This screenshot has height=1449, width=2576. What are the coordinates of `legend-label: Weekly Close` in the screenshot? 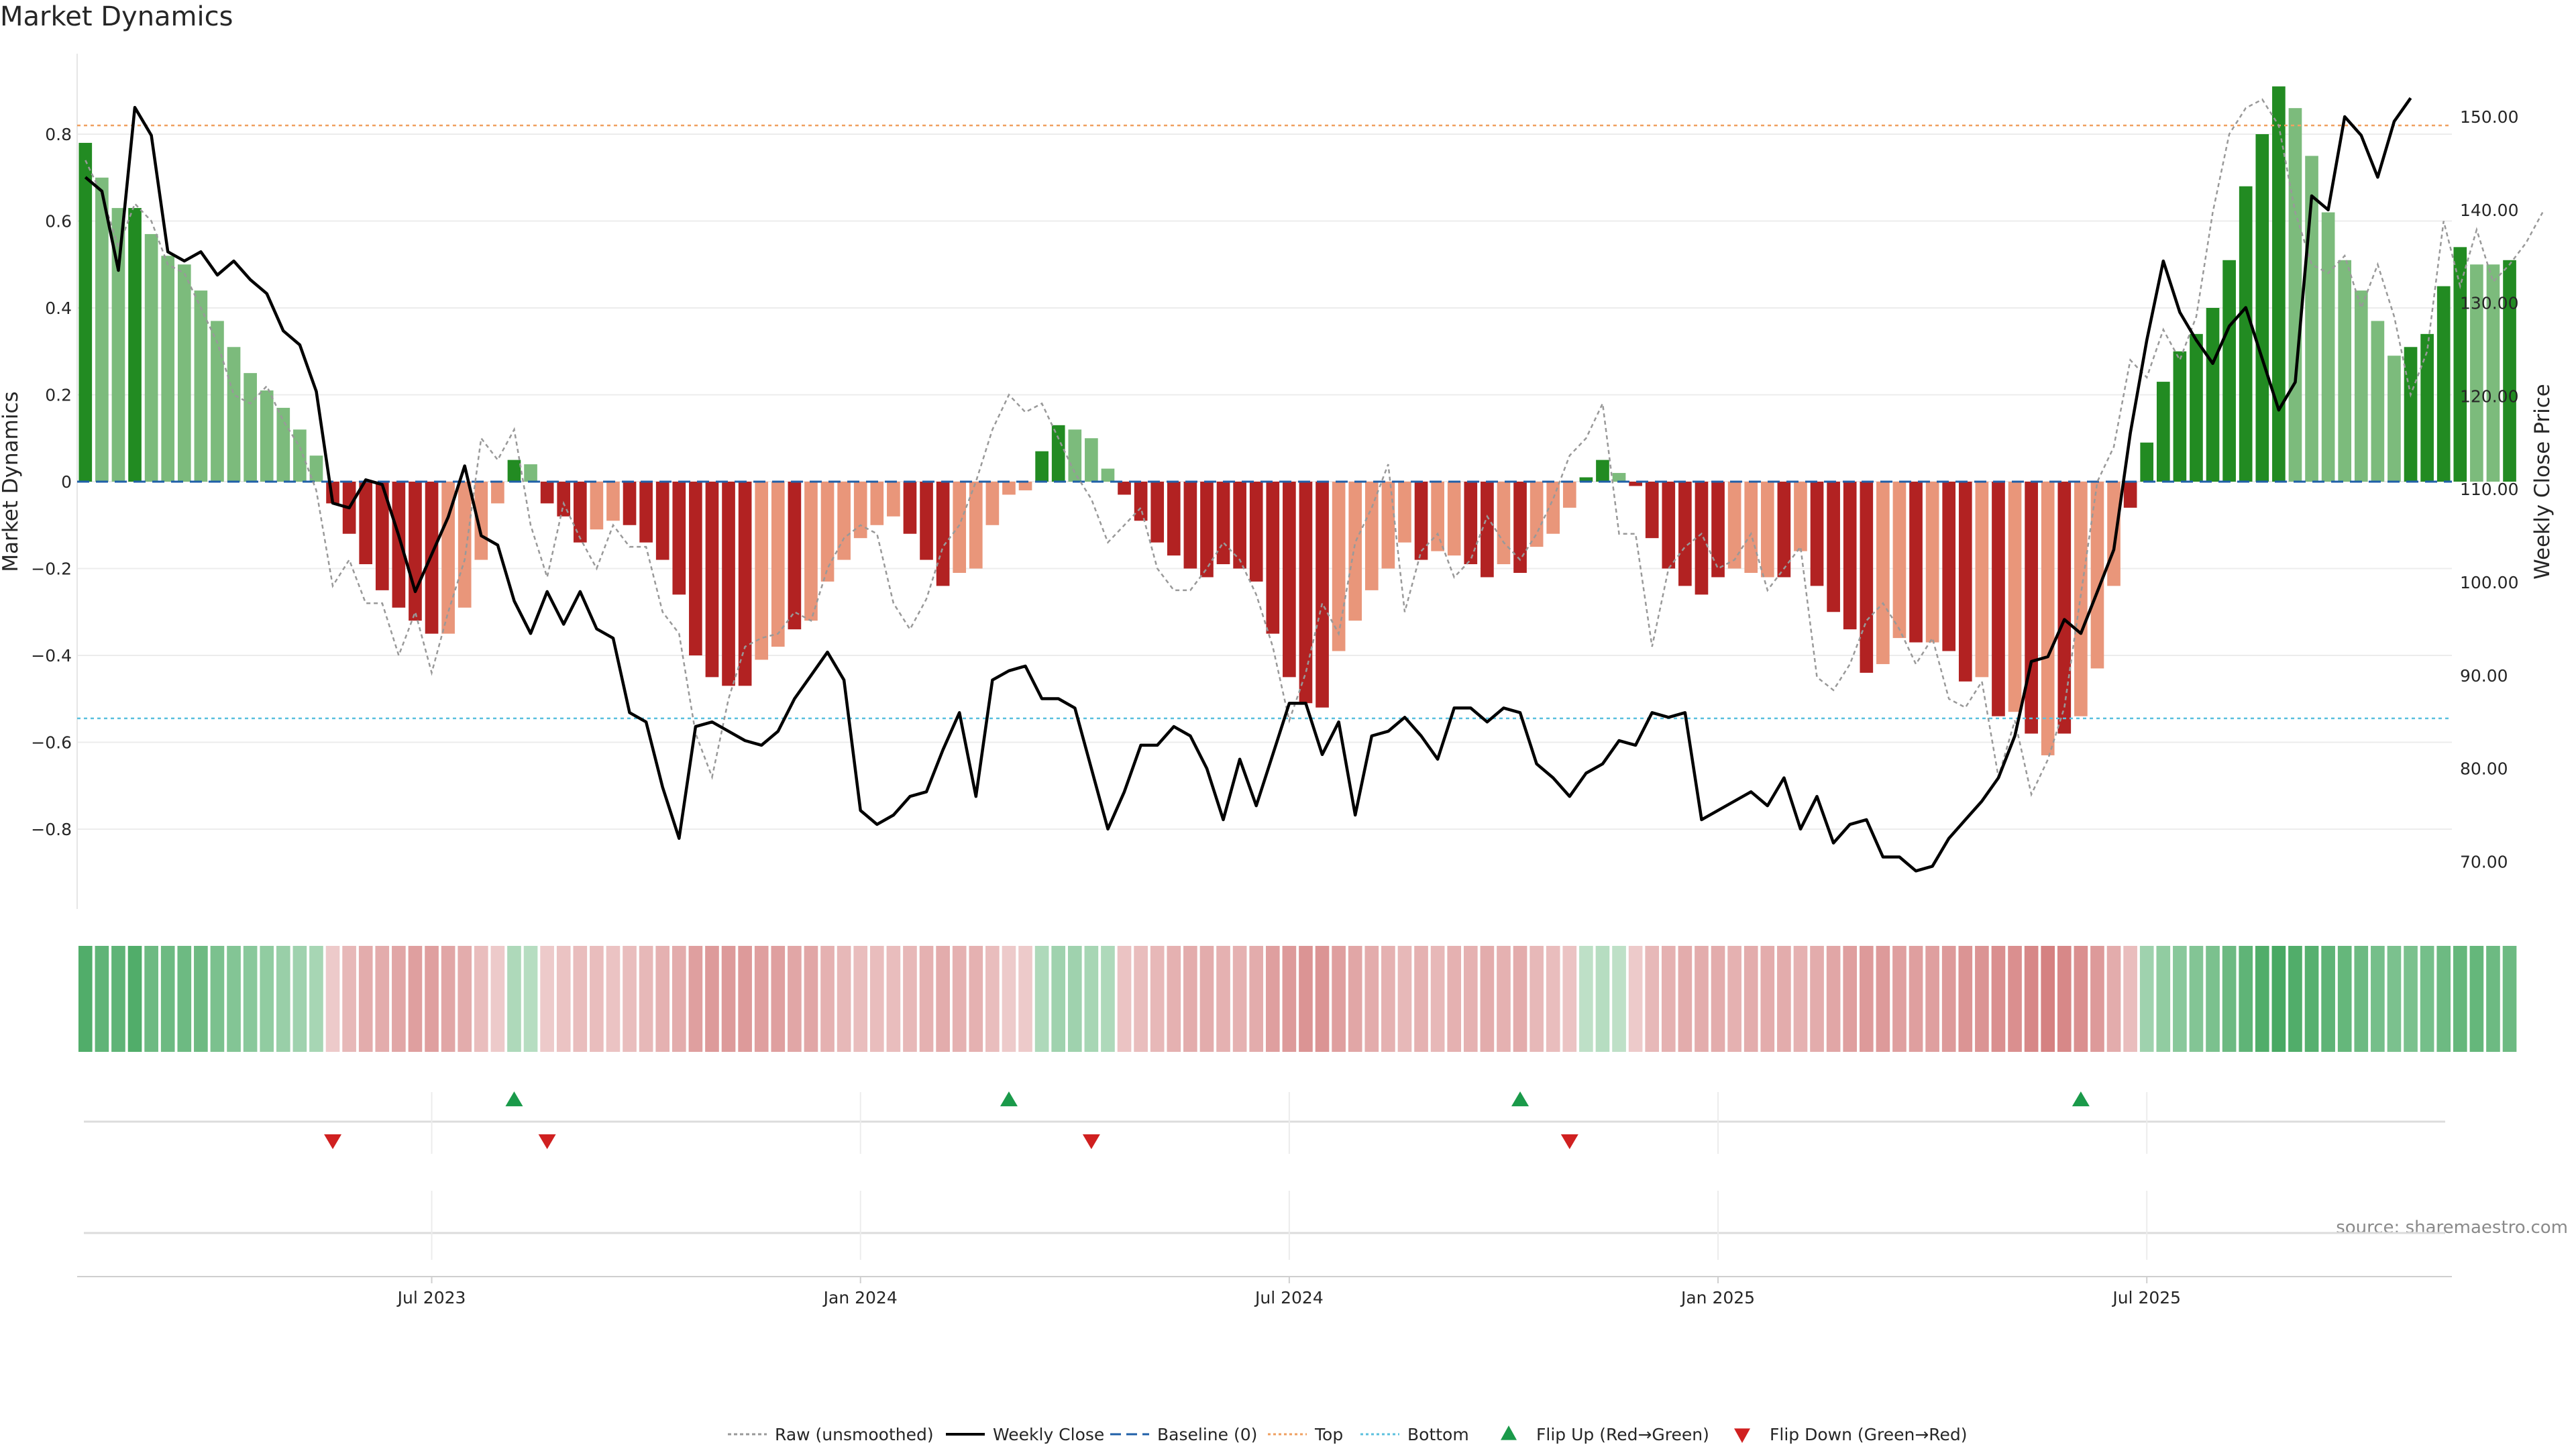 It's located at (1048, 1434).